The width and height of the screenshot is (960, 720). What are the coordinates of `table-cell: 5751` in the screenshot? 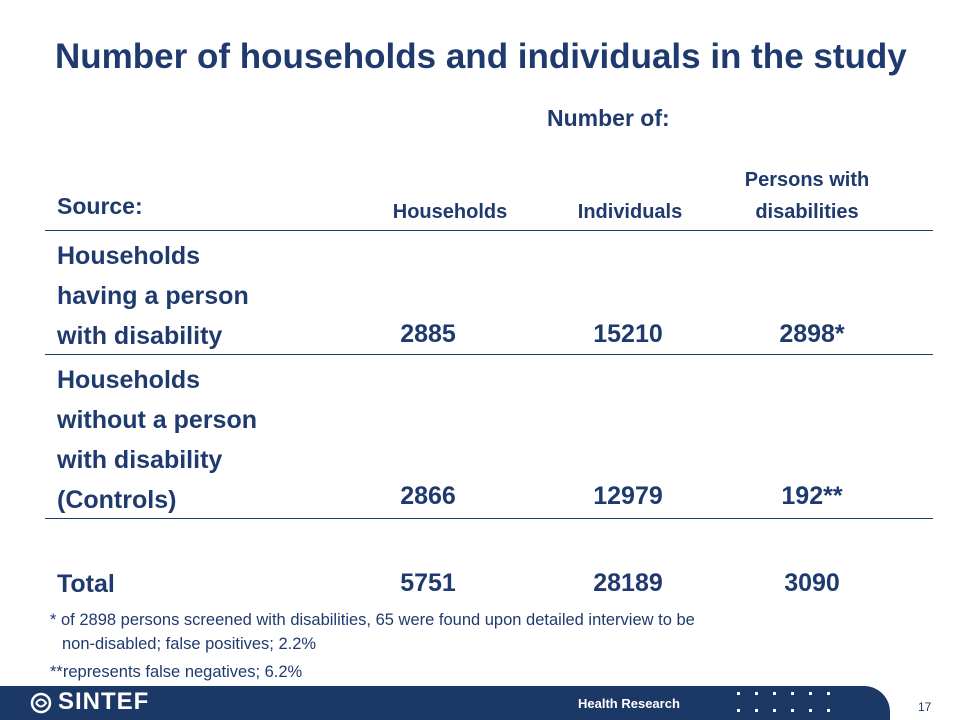 It's located at (428, 583).